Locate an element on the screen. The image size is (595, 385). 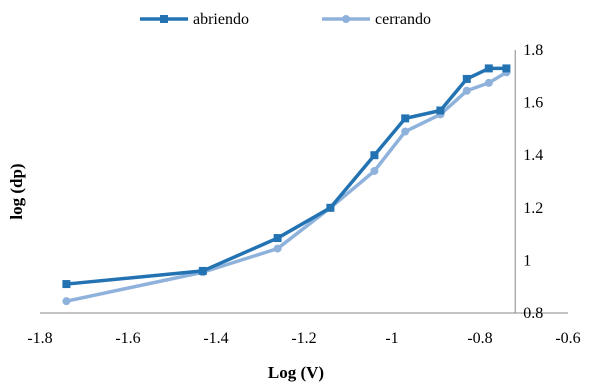
y-tick-label: 1.2 is located at coordinates (533, 208).